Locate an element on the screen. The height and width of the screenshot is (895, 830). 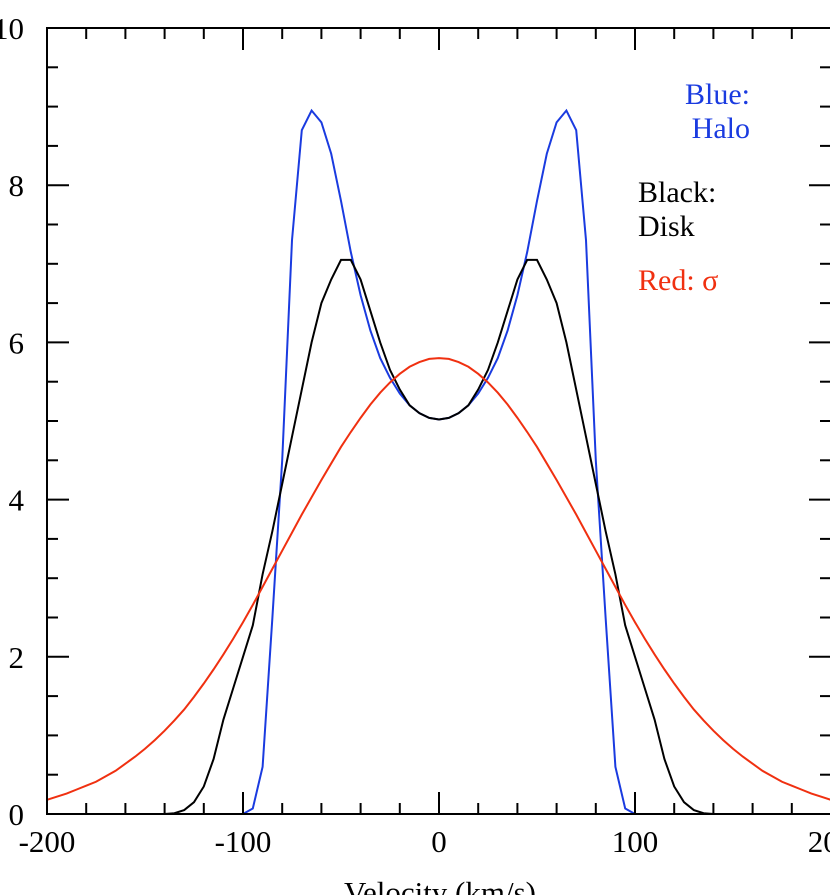
y-tick-label: 0 is located at coordinates (17, 814).